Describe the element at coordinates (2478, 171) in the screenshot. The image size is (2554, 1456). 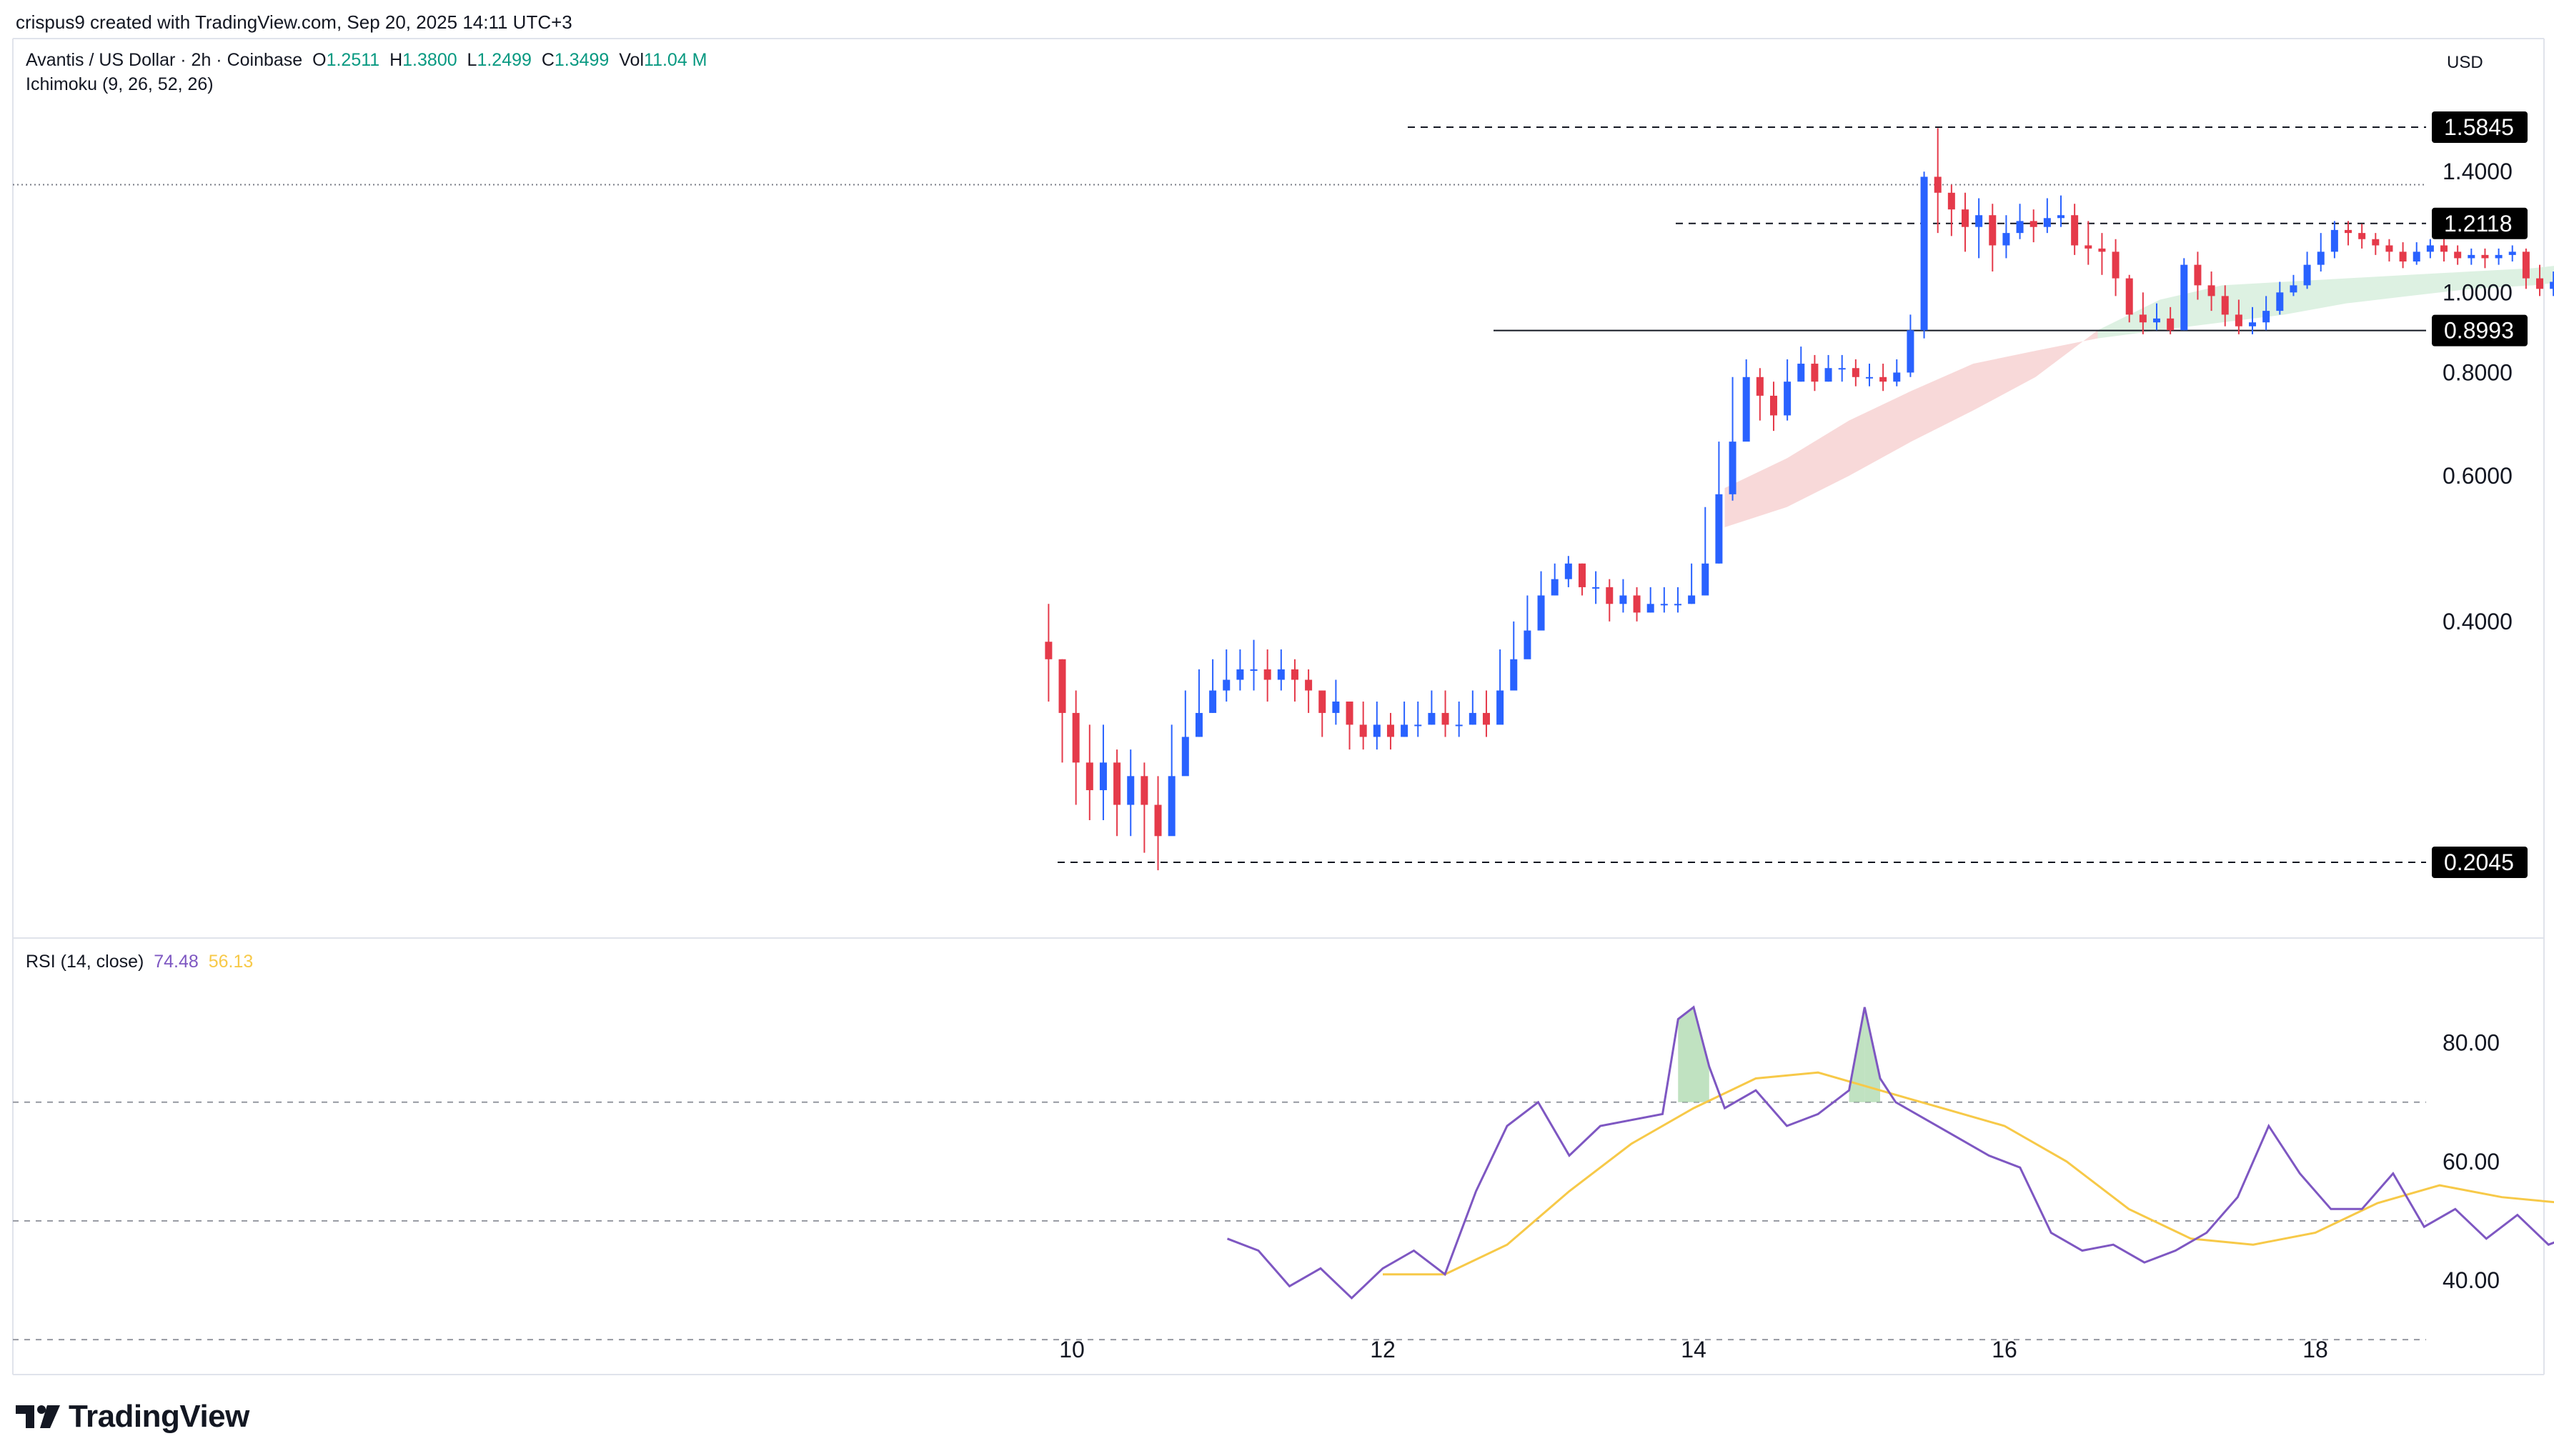
I see `price-tick-label: 1.4000` at that location.